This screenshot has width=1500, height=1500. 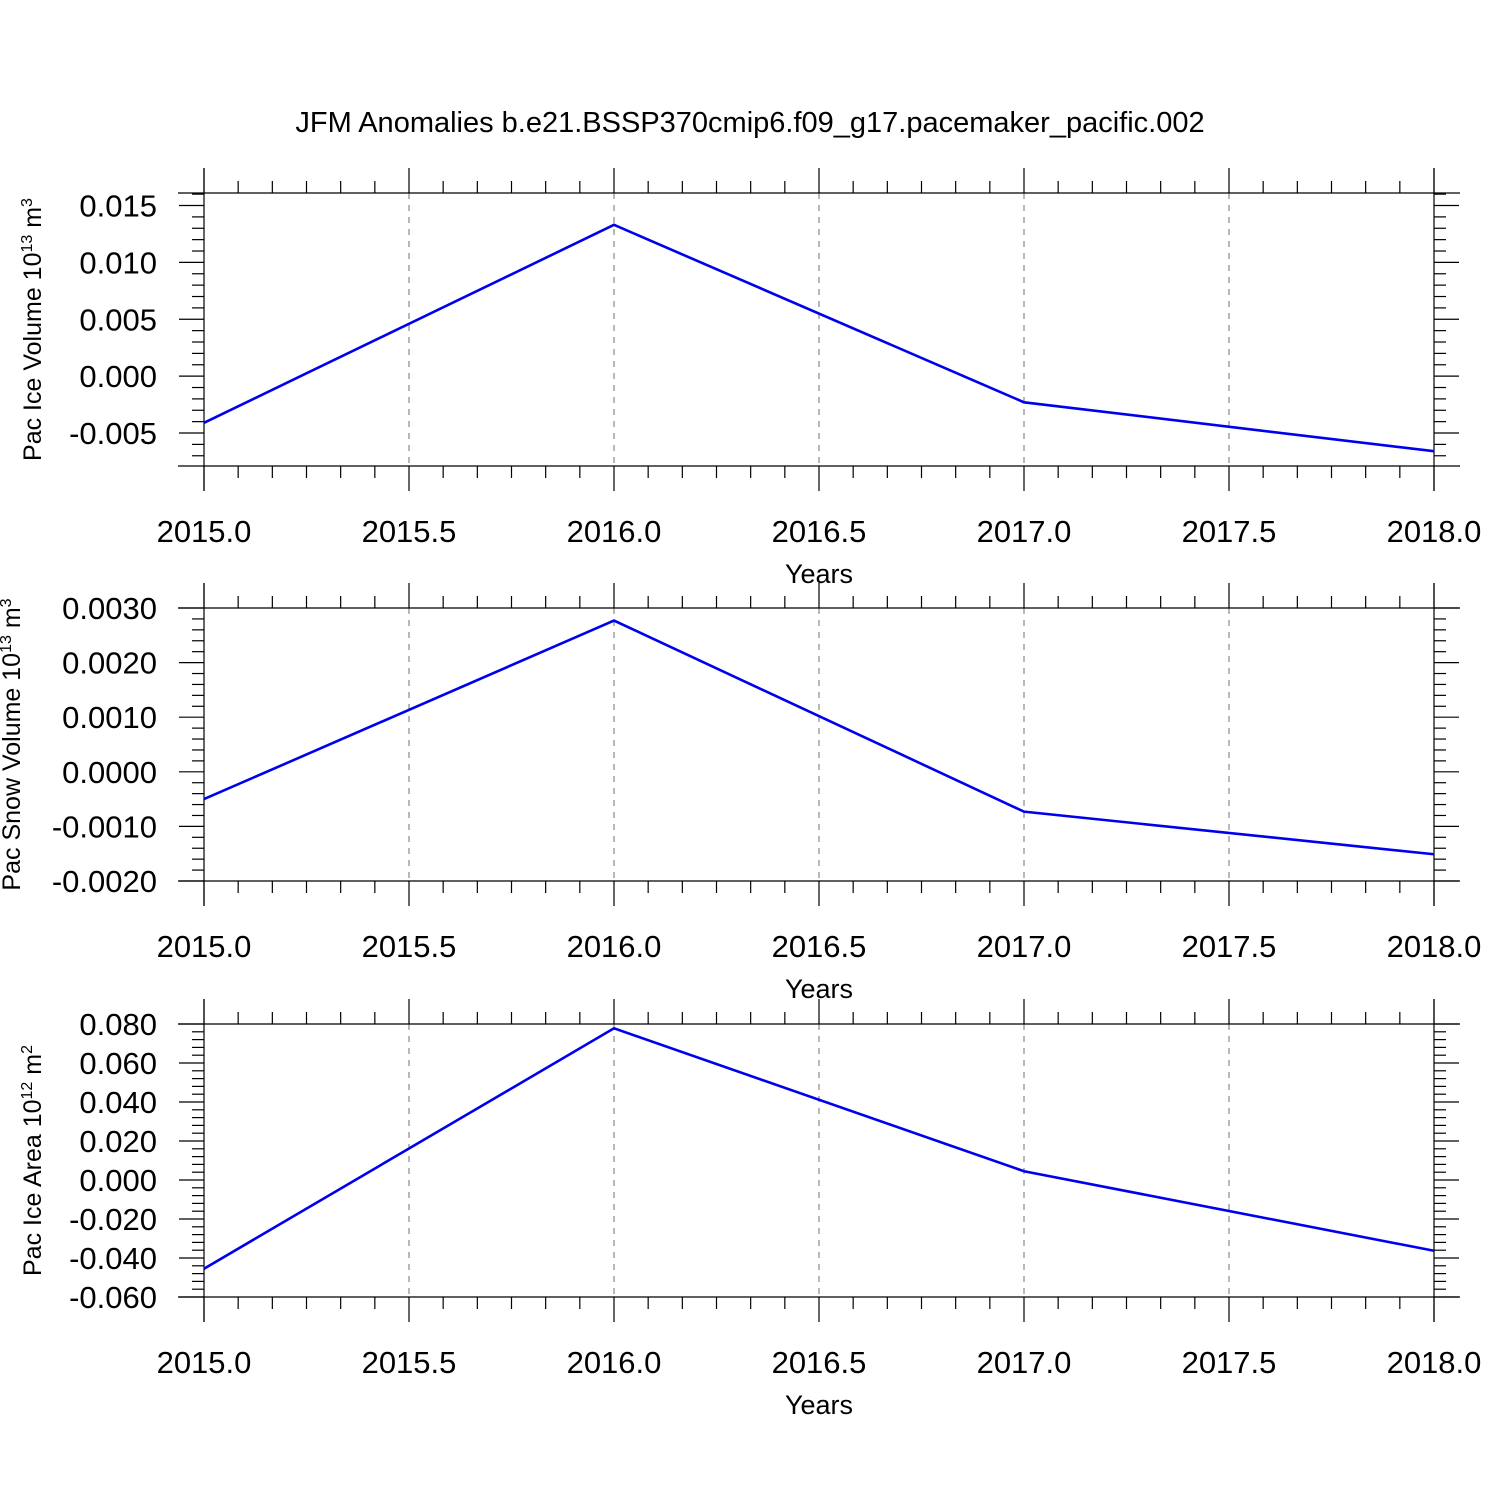 What do you see at coordinates (33, 357) in the screenshot?
I see `y-axis-title-part: Pac Ice Volume 10` at bounding box center [33, 357].